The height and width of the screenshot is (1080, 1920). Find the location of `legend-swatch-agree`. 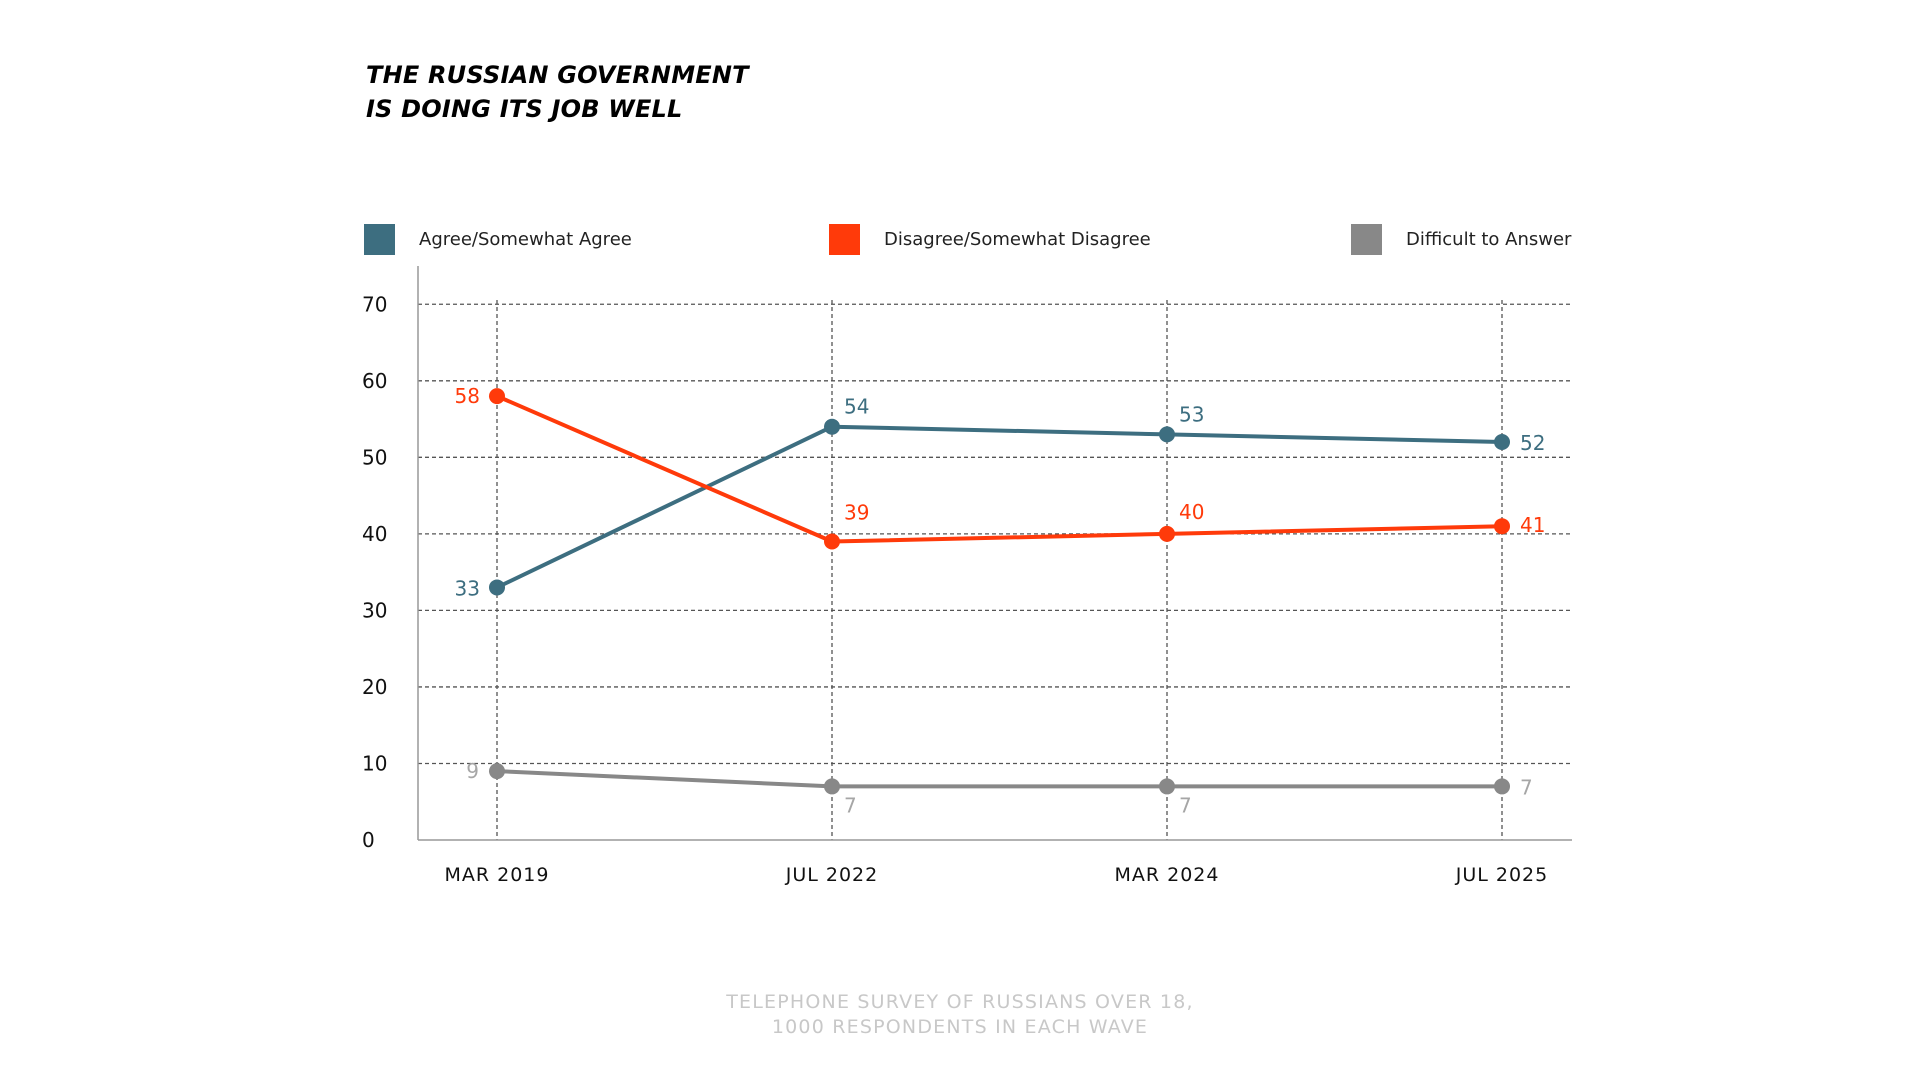

legend-swatch-agree is located at coordinates (379, 239).